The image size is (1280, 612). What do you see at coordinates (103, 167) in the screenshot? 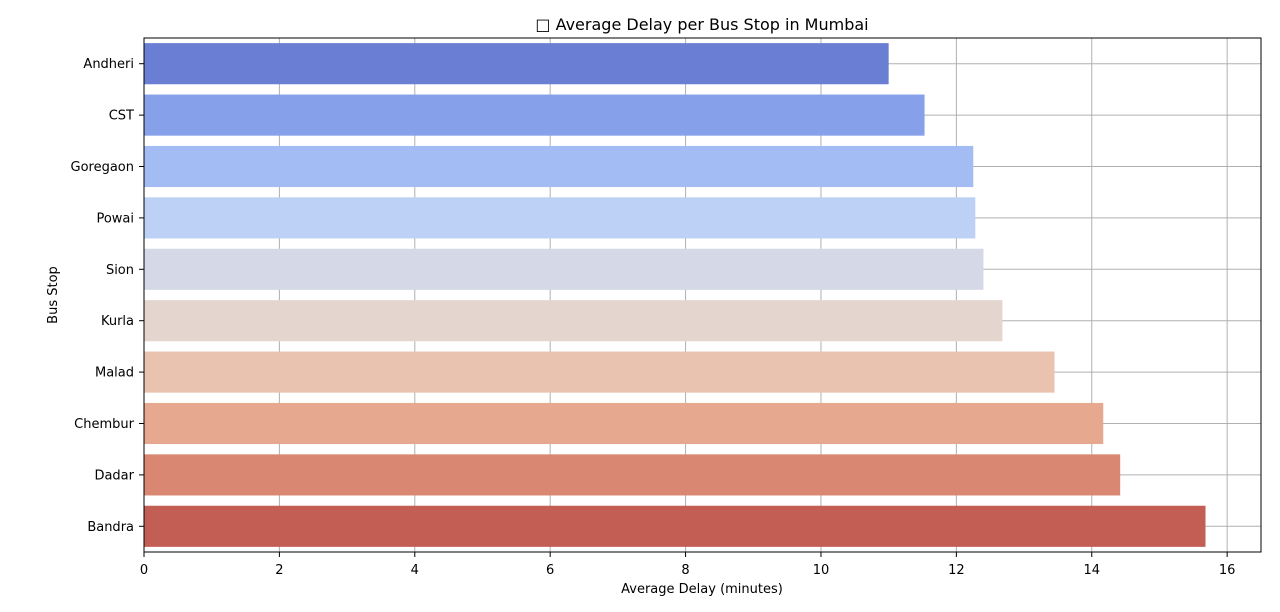
I see `y-tick-label: Goregaon` at bounding box center [103, 167].